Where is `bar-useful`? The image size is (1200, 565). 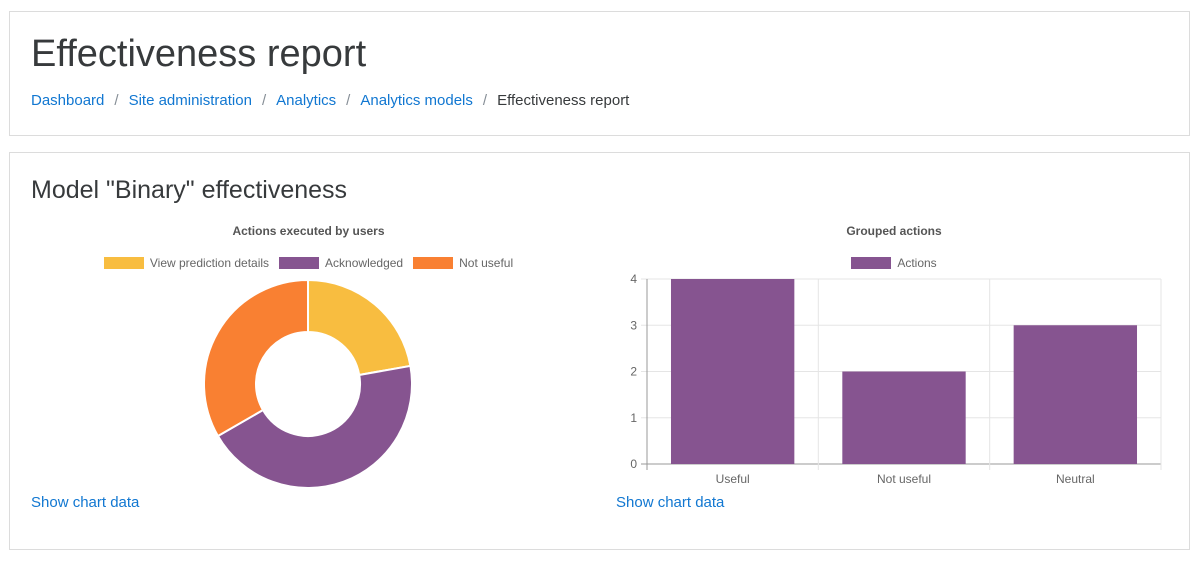 bar-useful is located at coordinates (732, 371).